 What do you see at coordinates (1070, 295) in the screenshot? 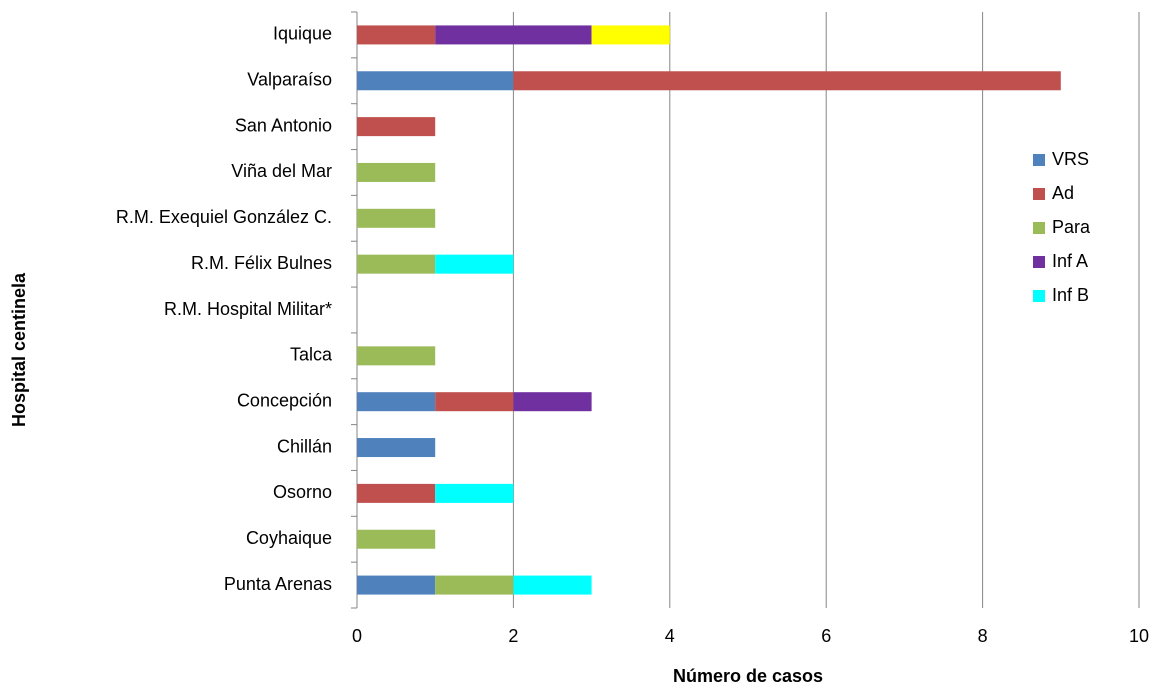
I see `legend-label: Inf B` at bounding box center [1070, 295].